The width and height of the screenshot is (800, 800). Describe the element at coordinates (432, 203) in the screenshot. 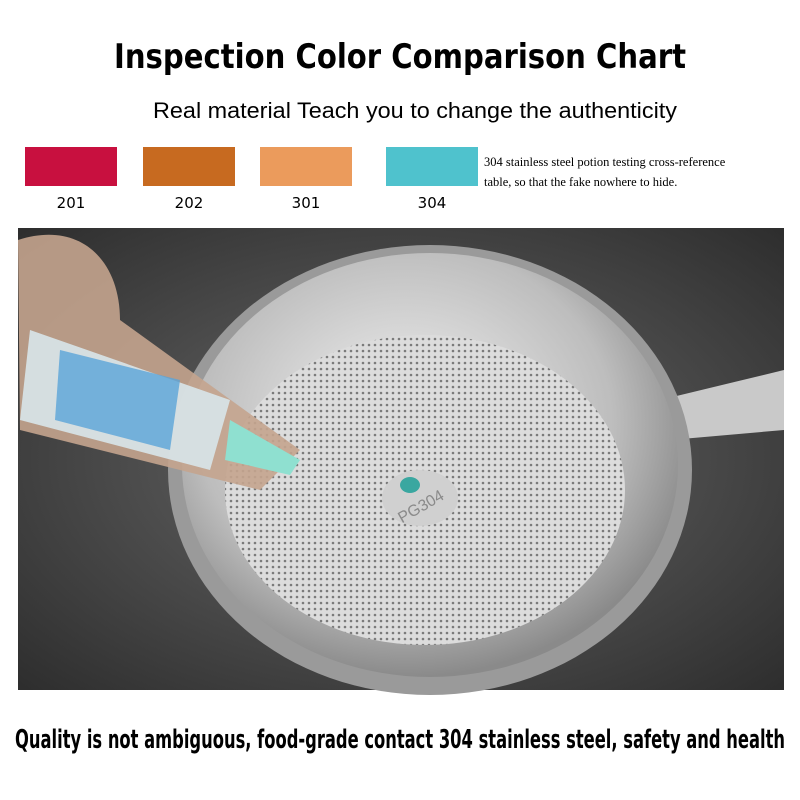

I see `swatch-label: 304` at that location.